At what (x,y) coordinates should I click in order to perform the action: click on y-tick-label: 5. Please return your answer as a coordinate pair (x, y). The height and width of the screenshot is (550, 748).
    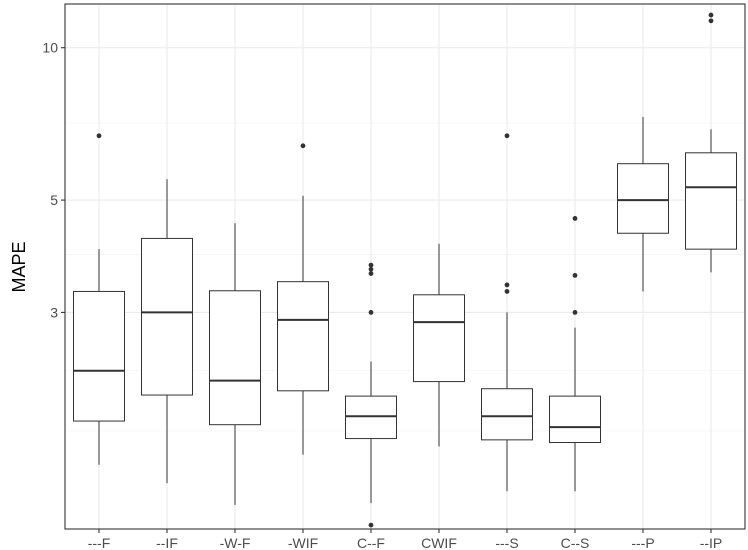
    Looking at the image, I should click on (54, 200).